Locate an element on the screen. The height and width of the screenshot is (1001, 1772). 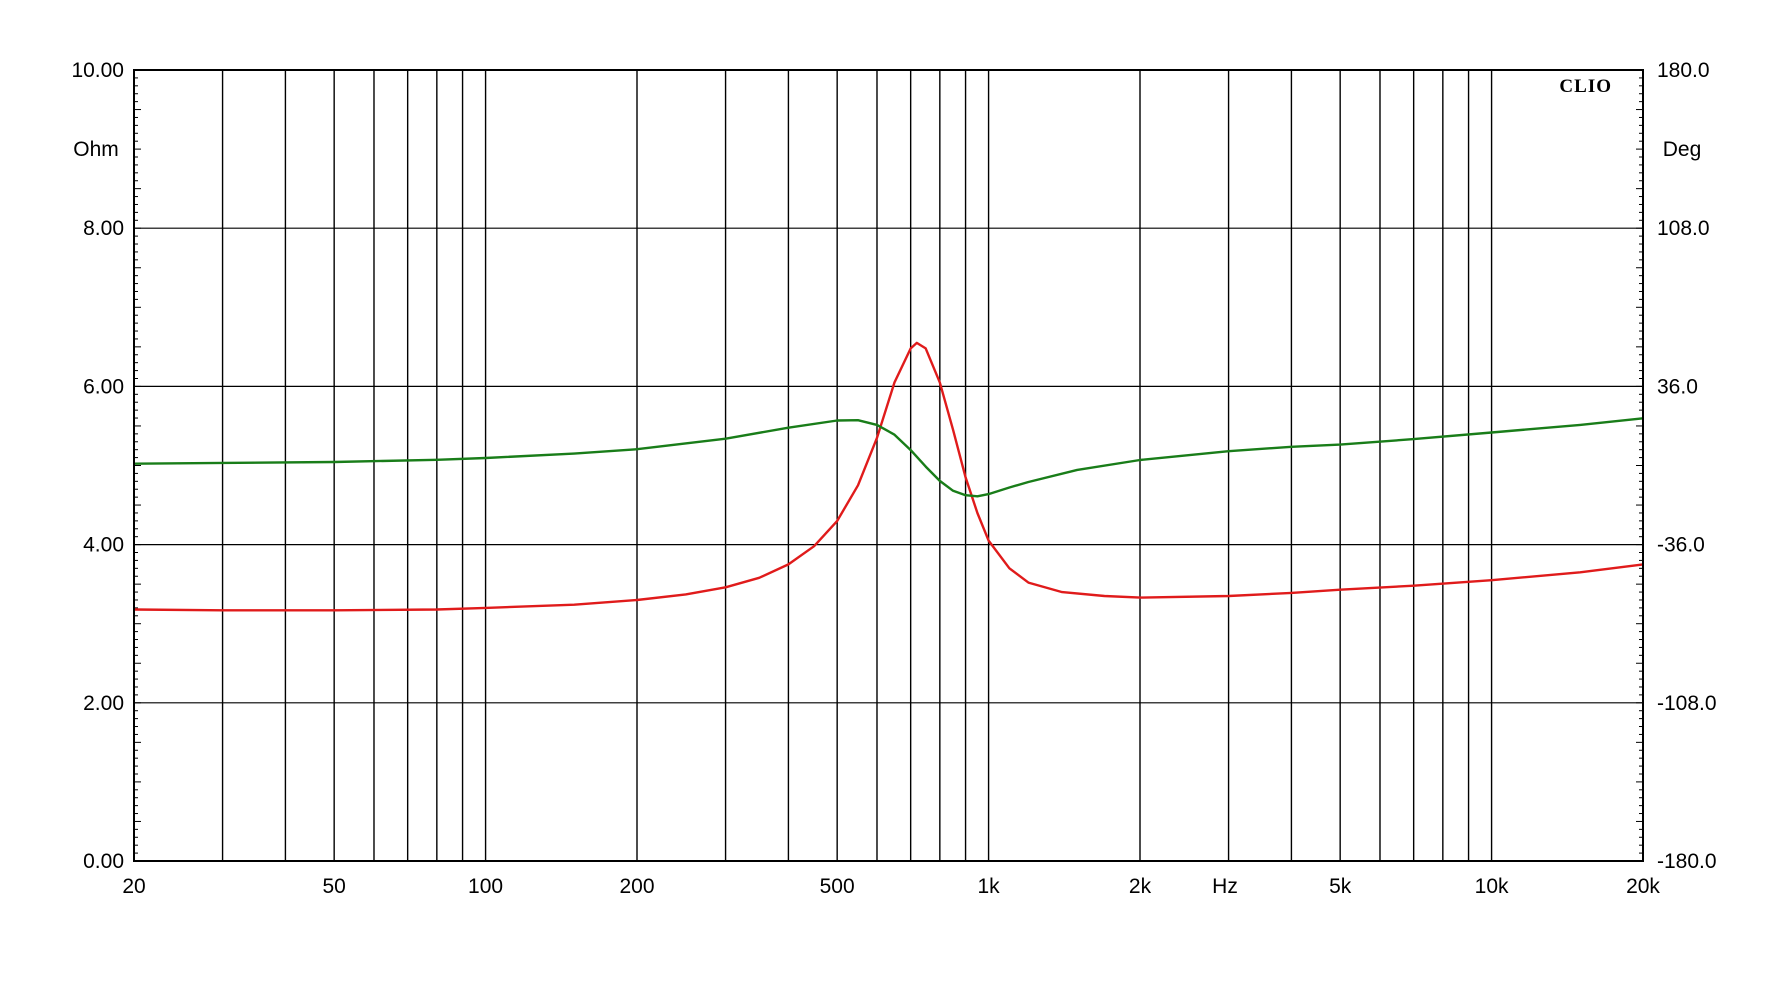
x-axis-unit-label: Hz is located at coordinates (1225, 886).